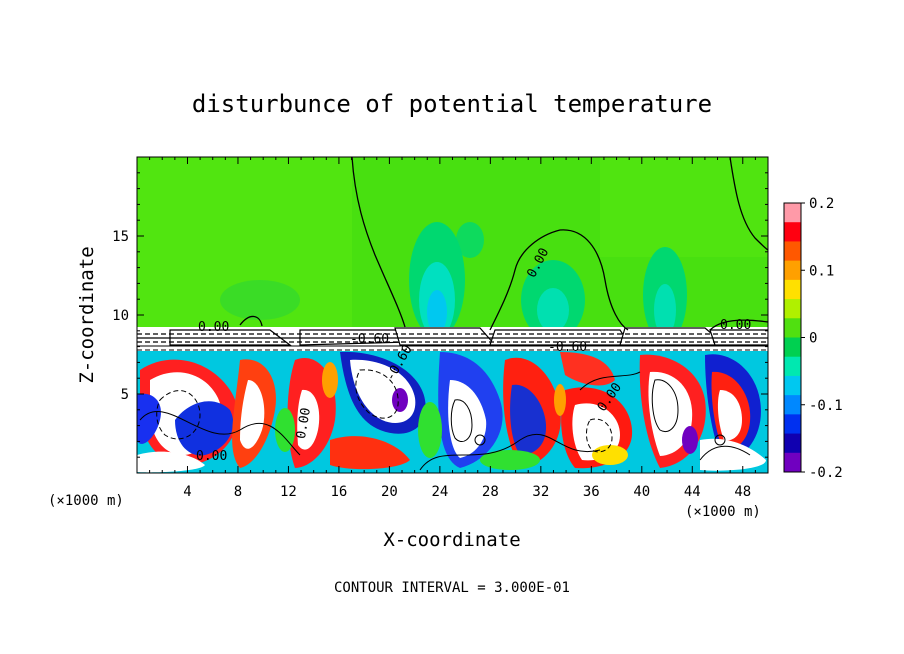 The image size is (904, 654). Describe the element at coordinates (826, 473) in the screenshot. I see `colorbar-tick-label: -0.2` at that location.